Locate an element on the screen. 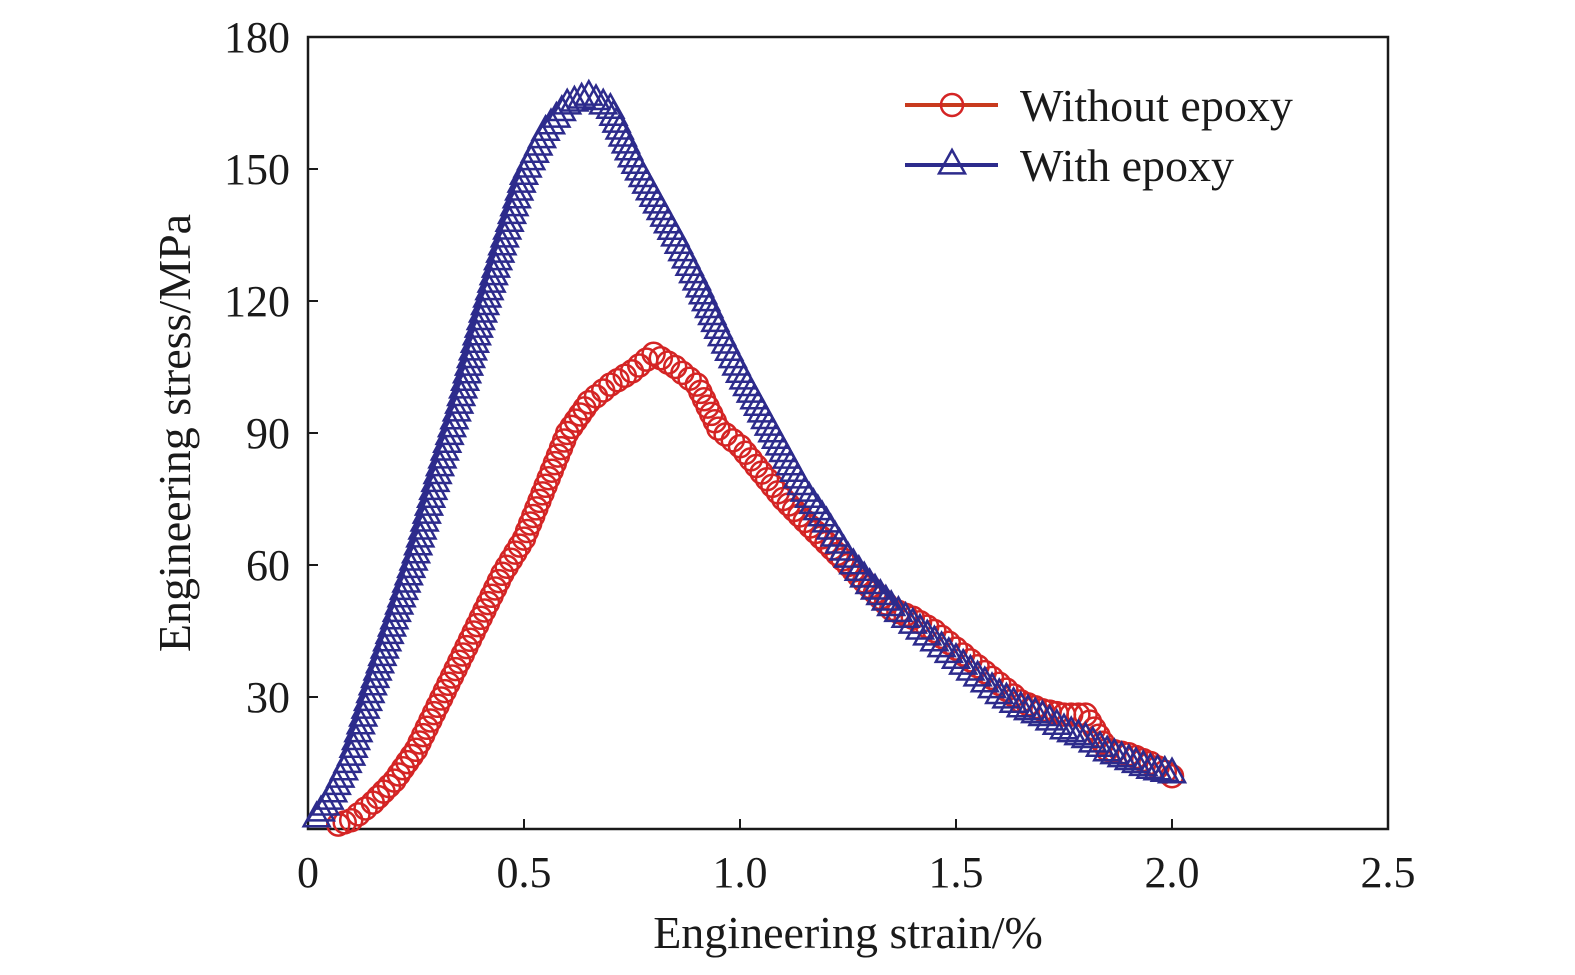 The image size is (1575, 975). legend-label: With epoxy is located at coordinates (1127, 165).